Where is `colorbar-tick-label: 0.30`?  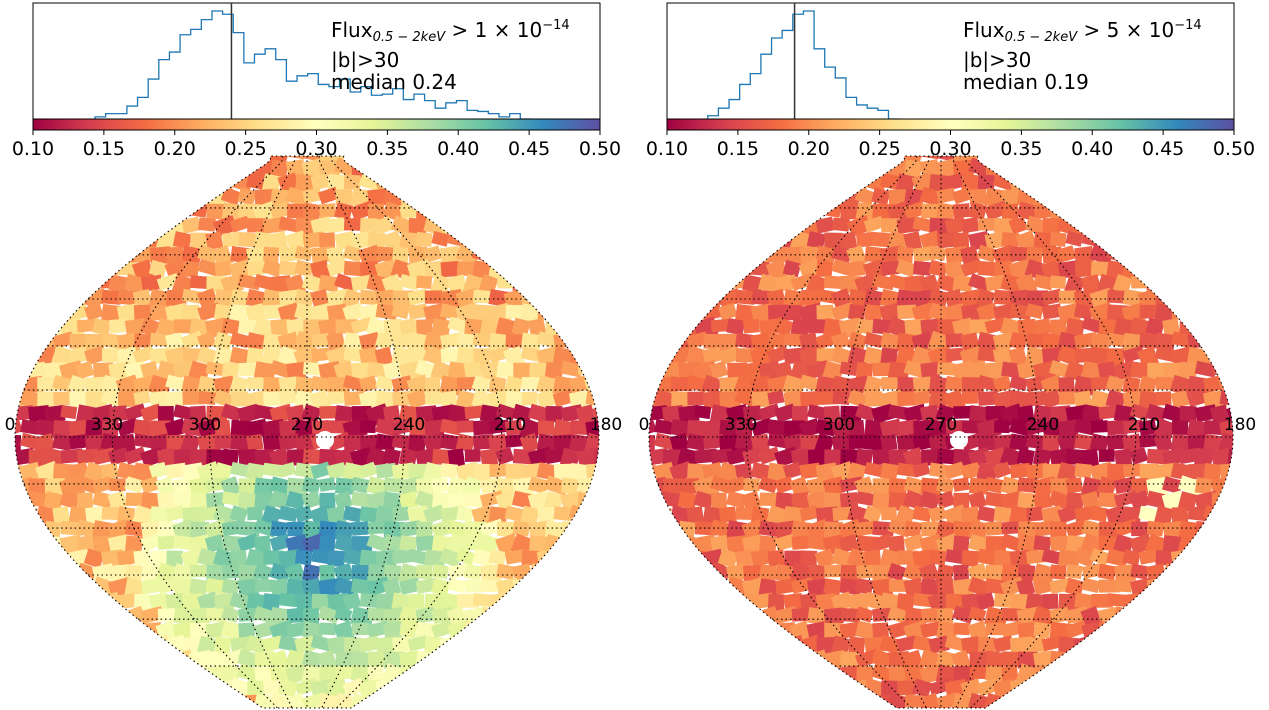 colorbar-tick-label: 0.30 is located at coordinates (316, 149).